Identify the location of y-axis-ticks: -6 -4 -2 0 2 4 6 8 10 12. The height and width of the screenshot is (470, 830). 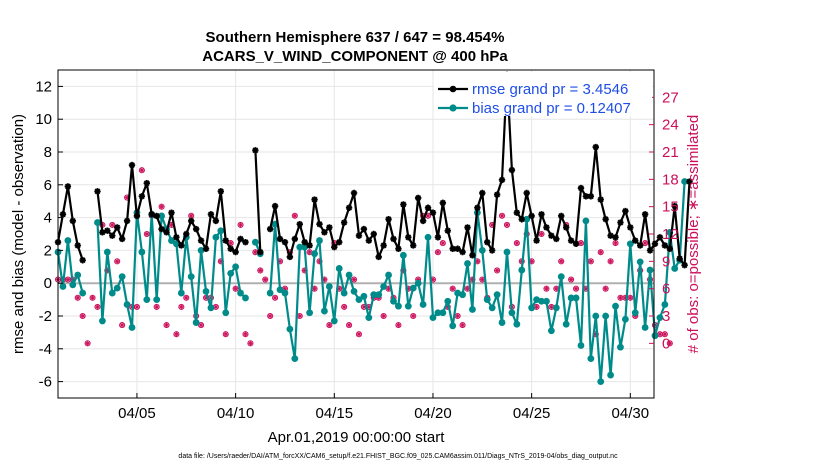
(49, 234).